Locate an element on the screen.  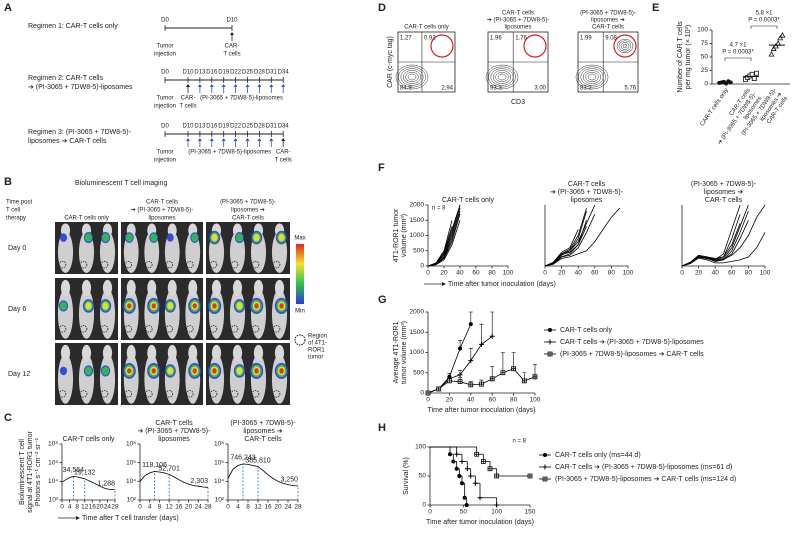
group-label: CAR-T cells only is located at coordinates (86, 219).